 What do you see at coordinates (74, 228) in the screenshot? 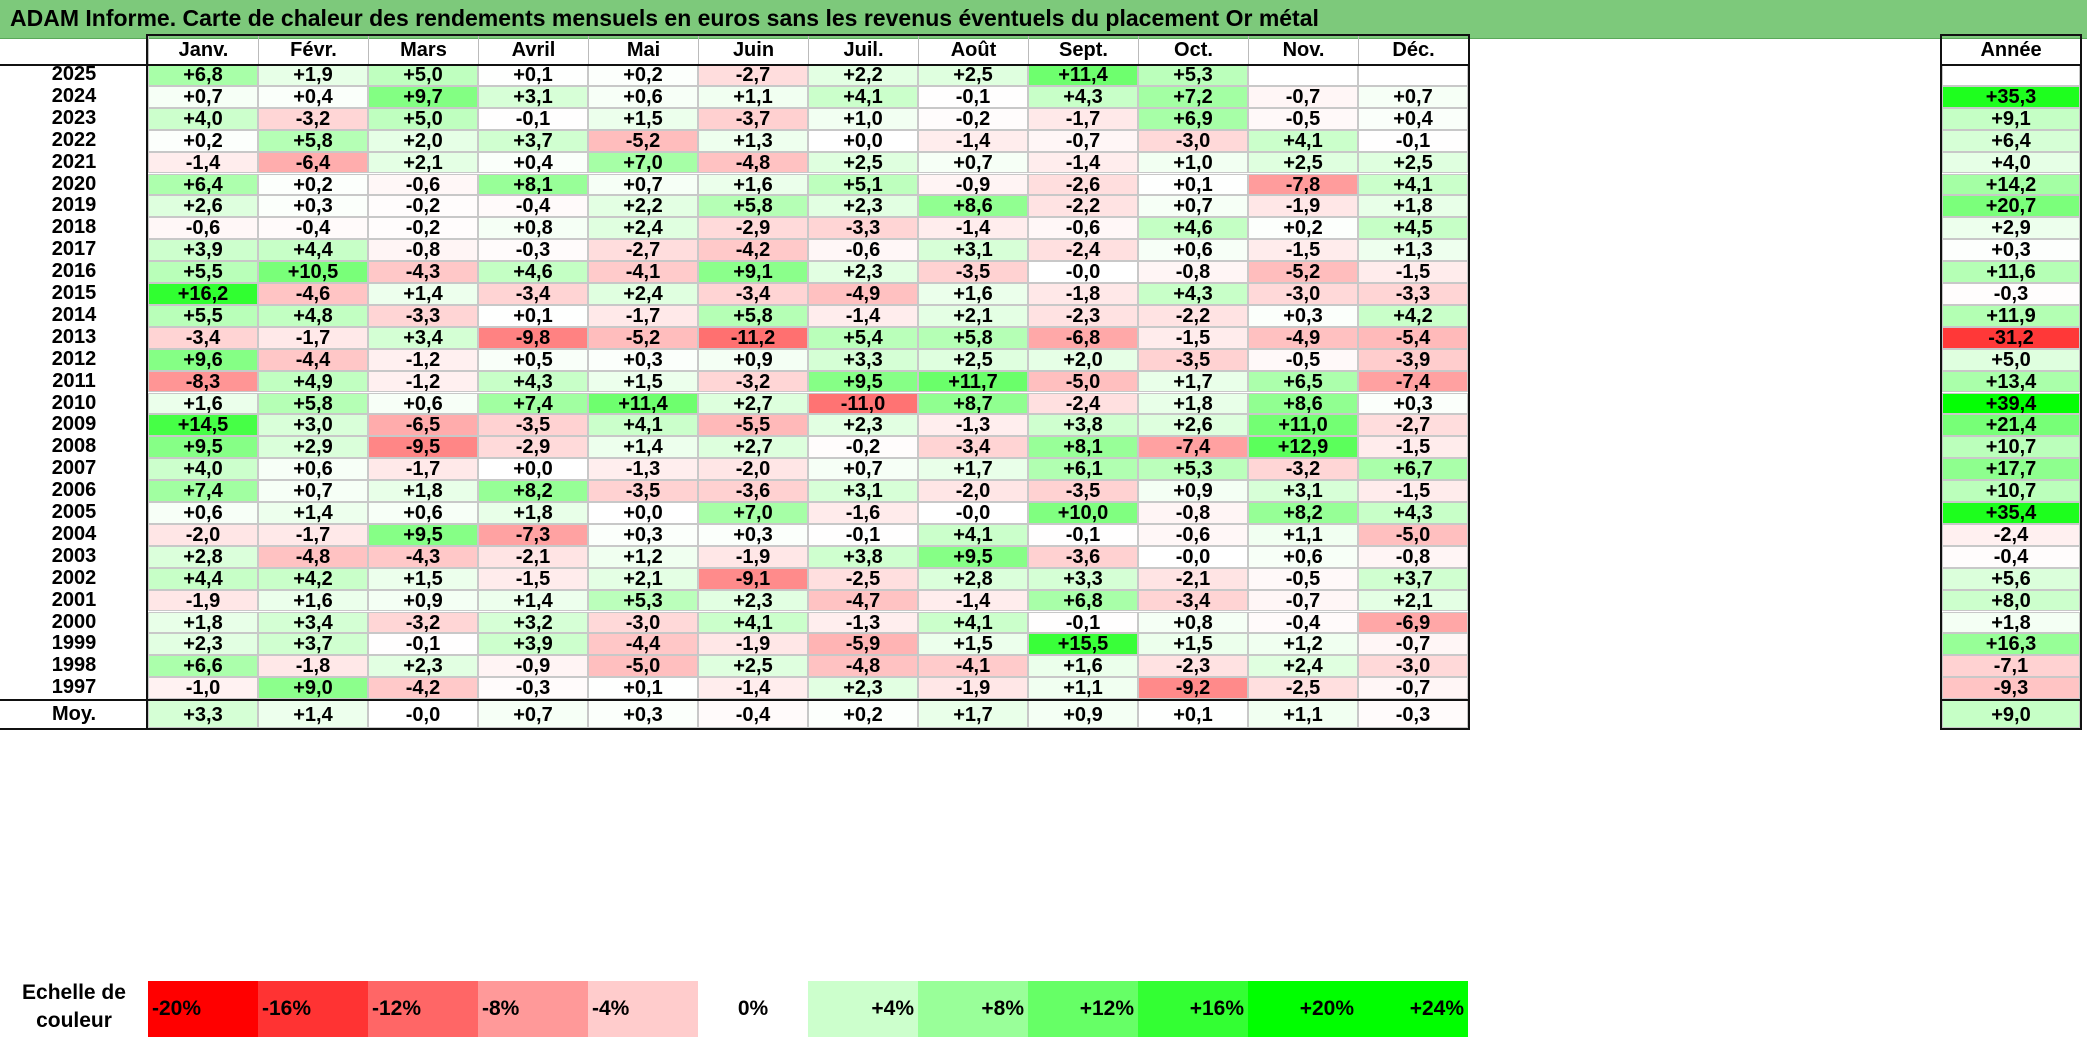
I see `year-label: 2018` at bounding box center [74, 228].